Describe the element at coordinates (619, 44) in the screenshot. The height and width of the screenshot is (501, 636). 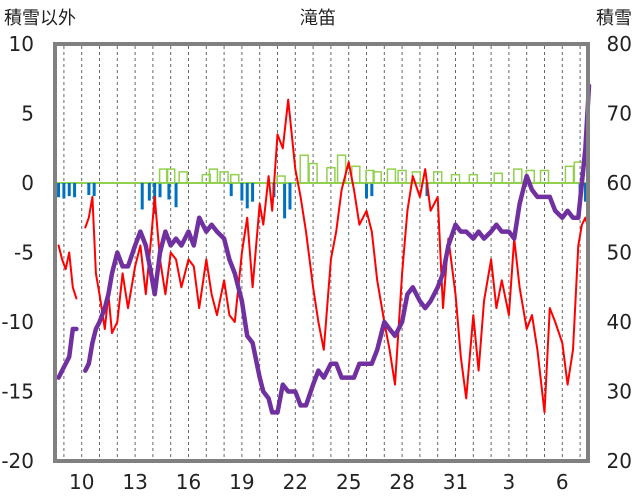
I see `right-tick-label: 80` at that location.